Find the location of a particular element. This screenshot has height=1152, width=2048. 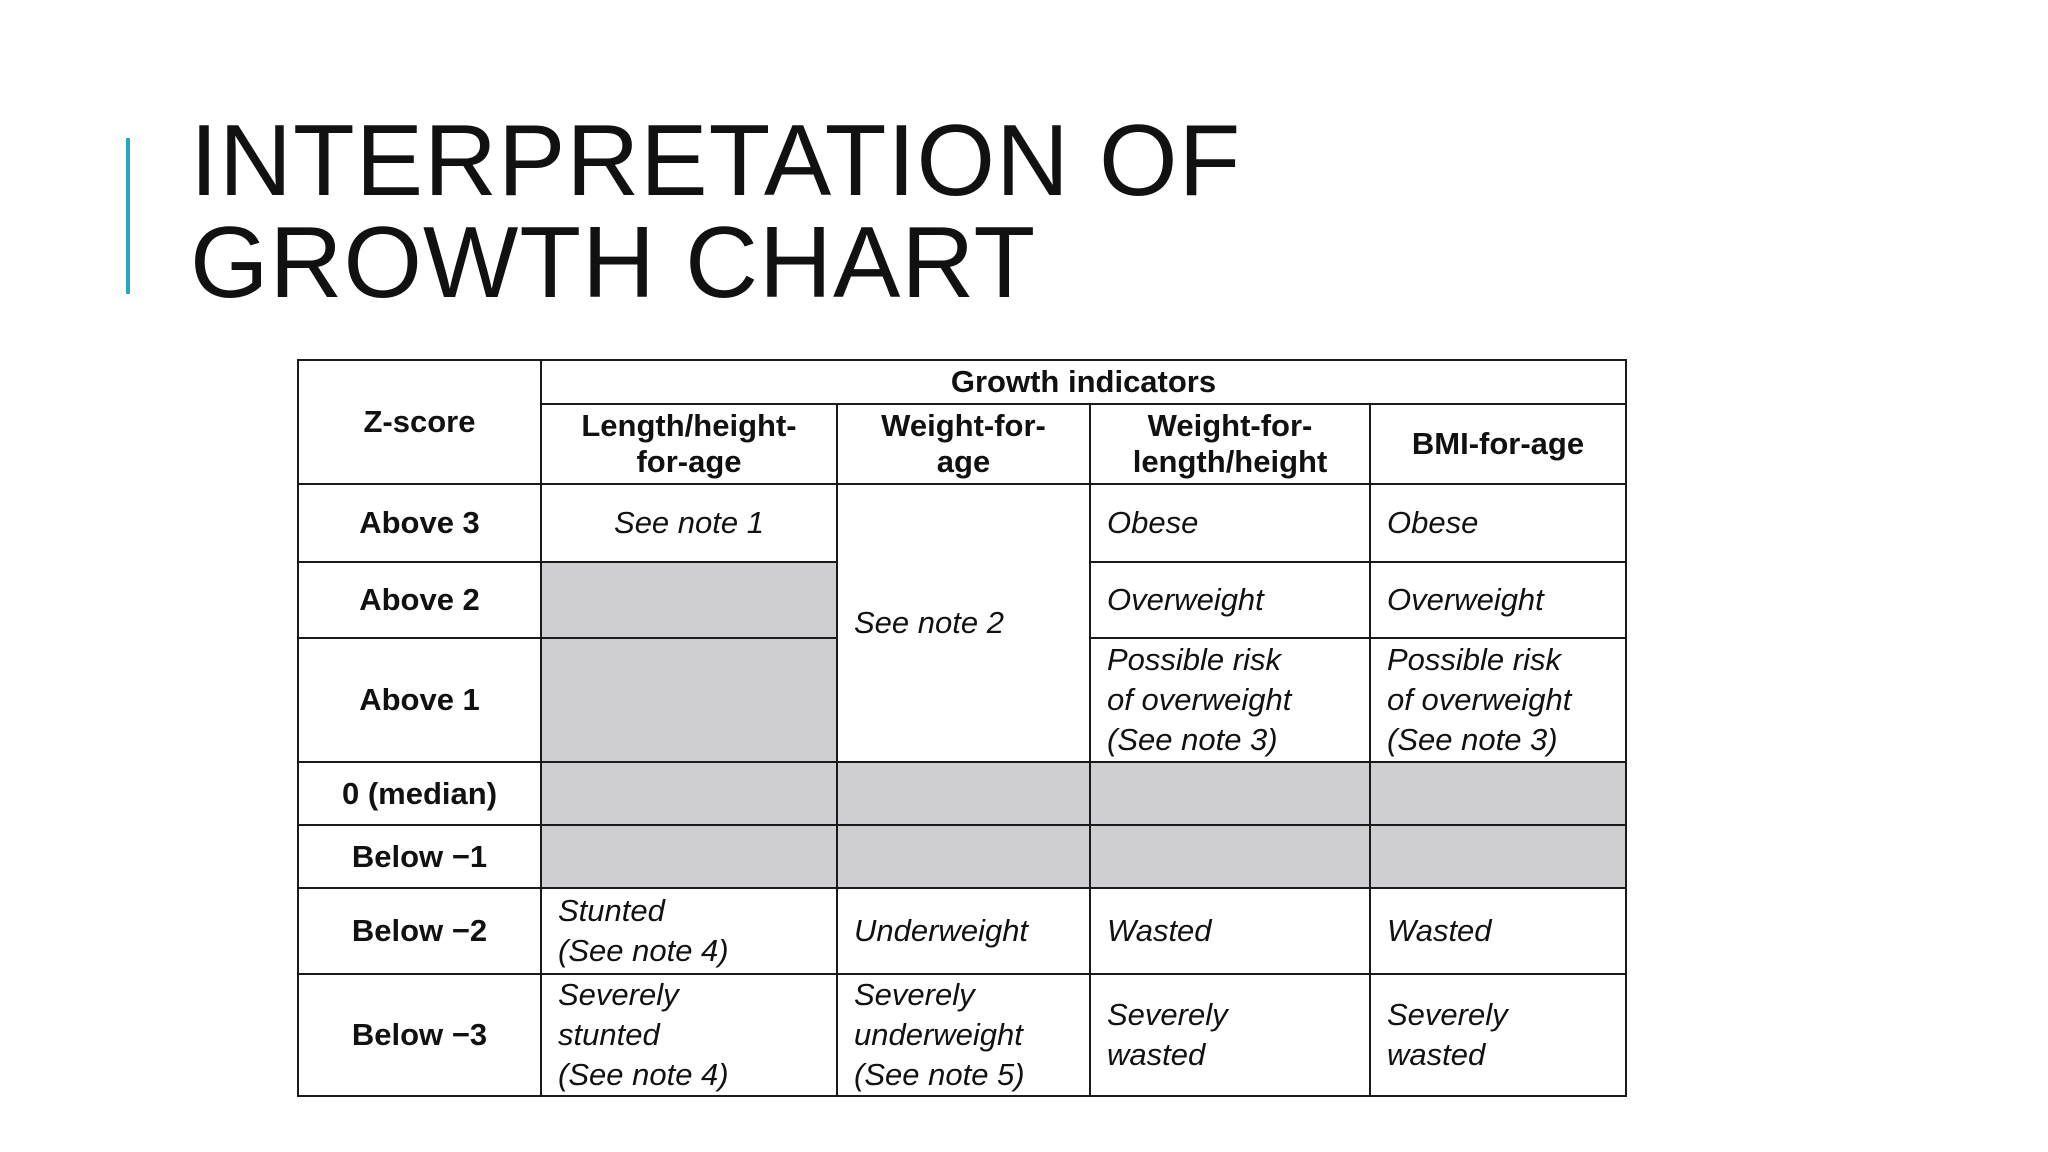

title-line-1: INTERPRETATION OF is located at coordinates (716, 161).